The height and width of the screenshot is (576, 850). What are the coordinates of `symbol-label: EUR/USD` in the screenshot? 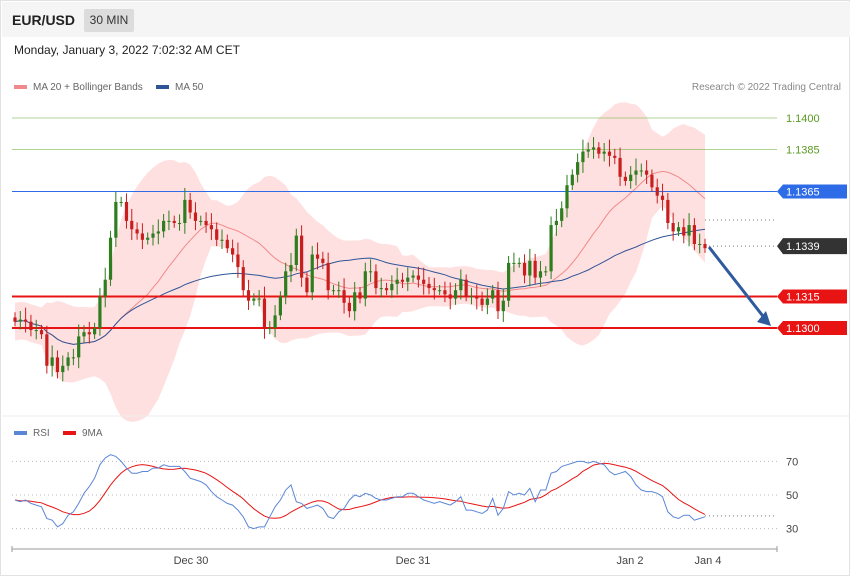 It's located at (44, 20).